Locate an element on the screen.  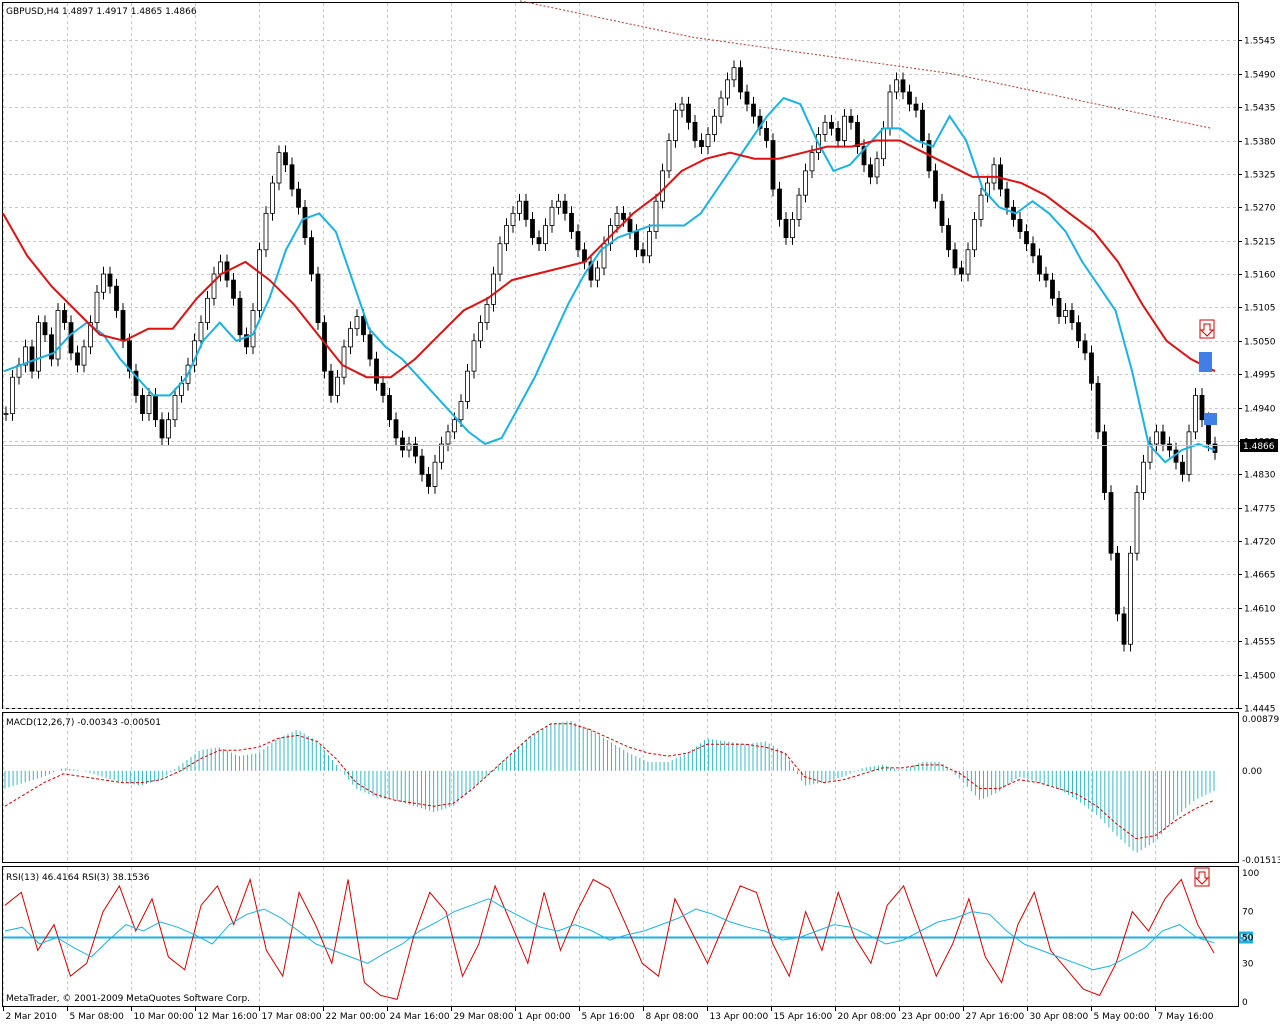
price-tick-label: 1.5545 is located at coordinates (1260, 42).